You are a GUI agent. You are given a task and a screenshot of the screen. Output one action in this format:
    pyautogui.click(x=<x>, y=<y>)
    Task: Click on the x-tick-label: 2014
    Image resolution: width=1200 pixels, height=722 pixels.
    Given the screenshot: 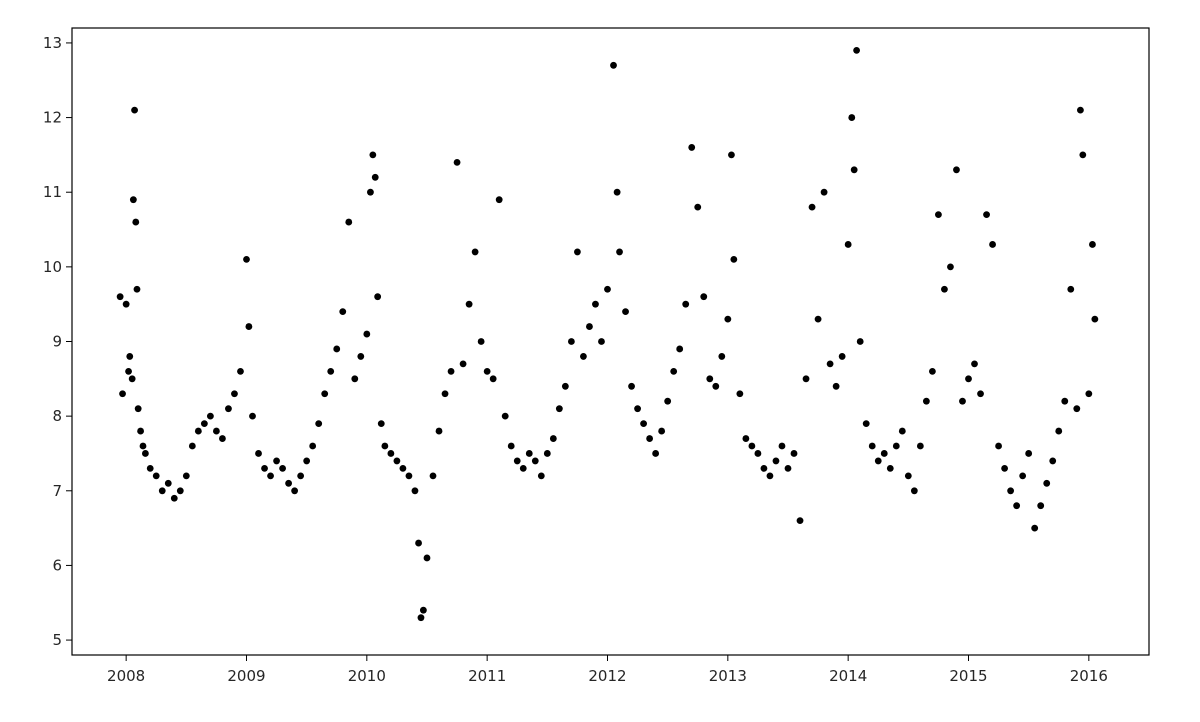 What is the action you would take?
    pyautogui.click(x=848, y=676)
    